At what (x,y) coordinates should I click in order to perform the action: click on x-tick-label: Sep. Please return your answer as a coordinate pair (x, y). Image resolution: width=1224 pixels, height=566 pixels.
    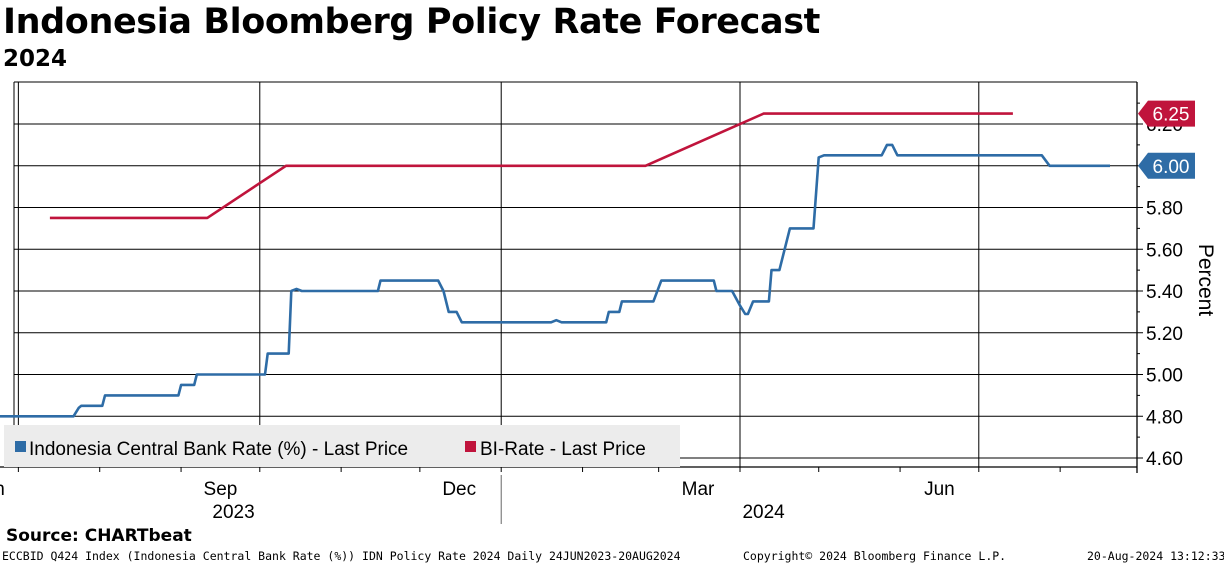
    Looking at the image, I should click on (221, 489).